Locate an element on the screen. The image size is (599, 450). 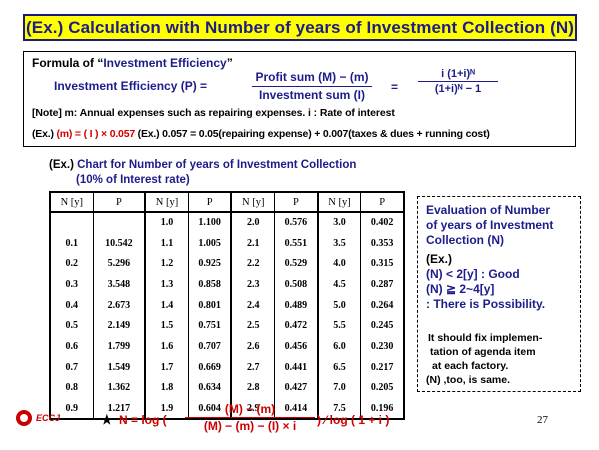
n-years-cell: 5.5 is located at coordinates (338, 326).